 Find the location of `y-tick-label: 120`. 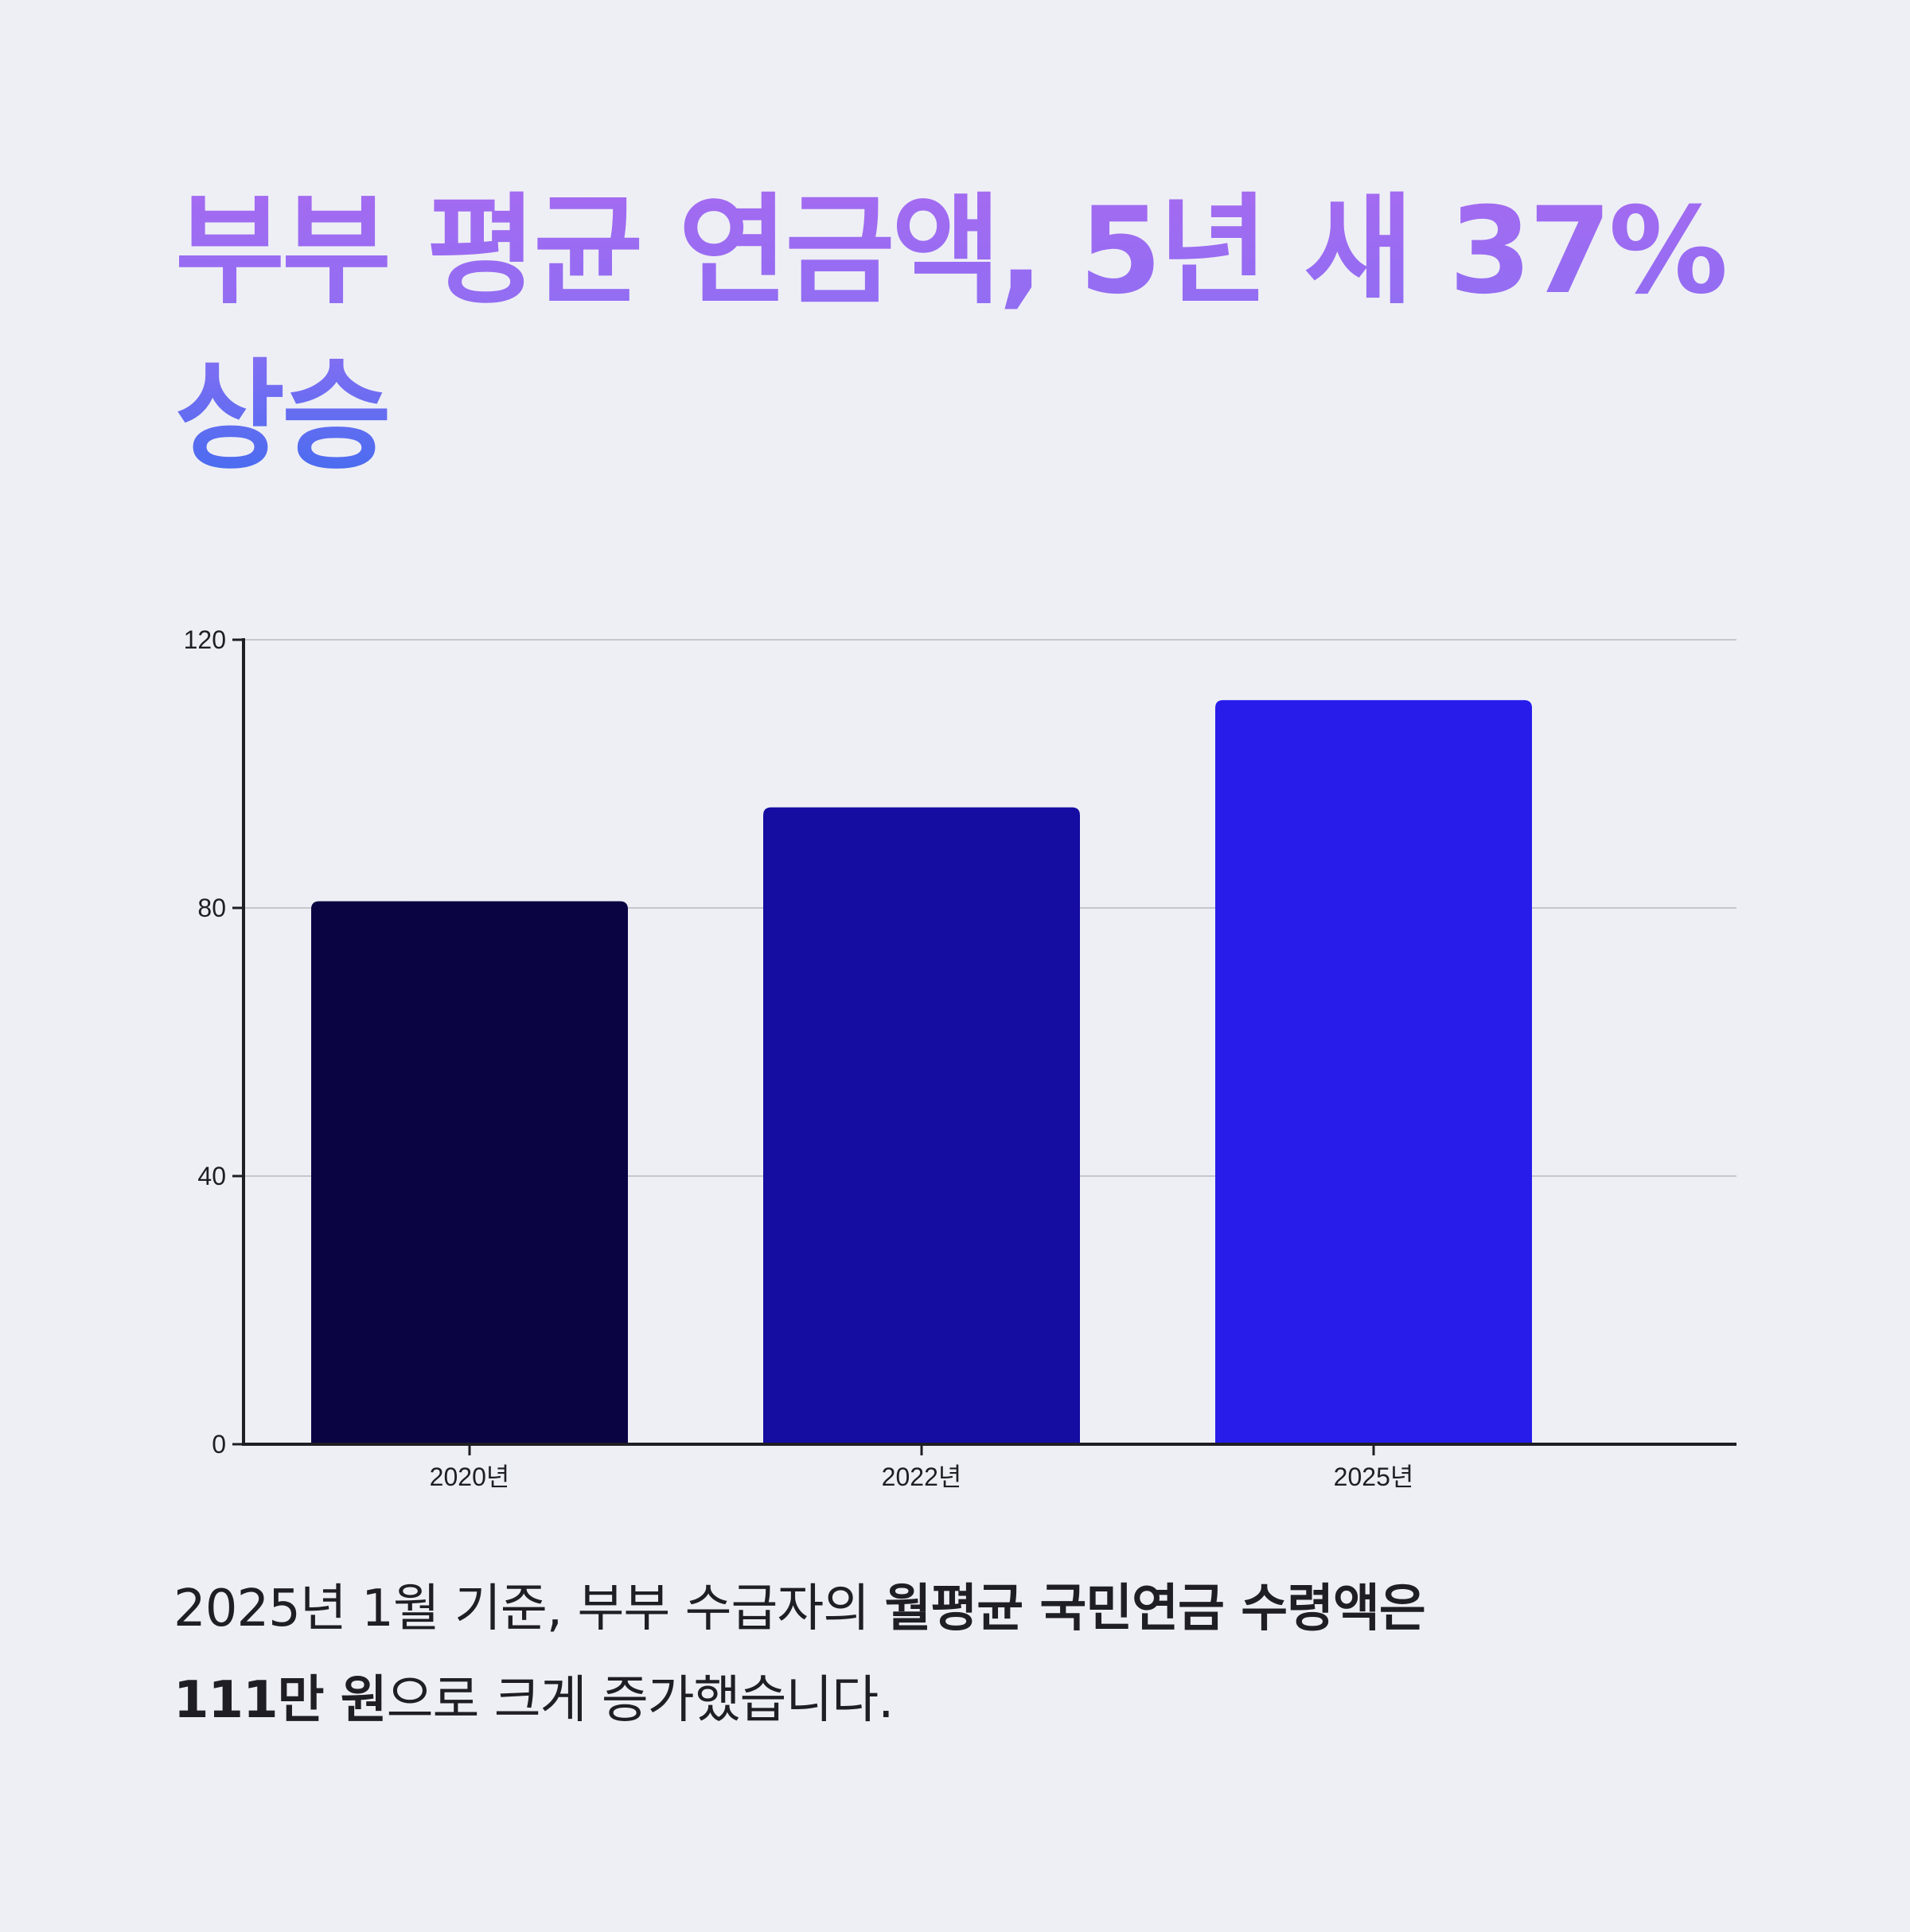

y-tick-label: 120 is located at coordinates (205, 639).